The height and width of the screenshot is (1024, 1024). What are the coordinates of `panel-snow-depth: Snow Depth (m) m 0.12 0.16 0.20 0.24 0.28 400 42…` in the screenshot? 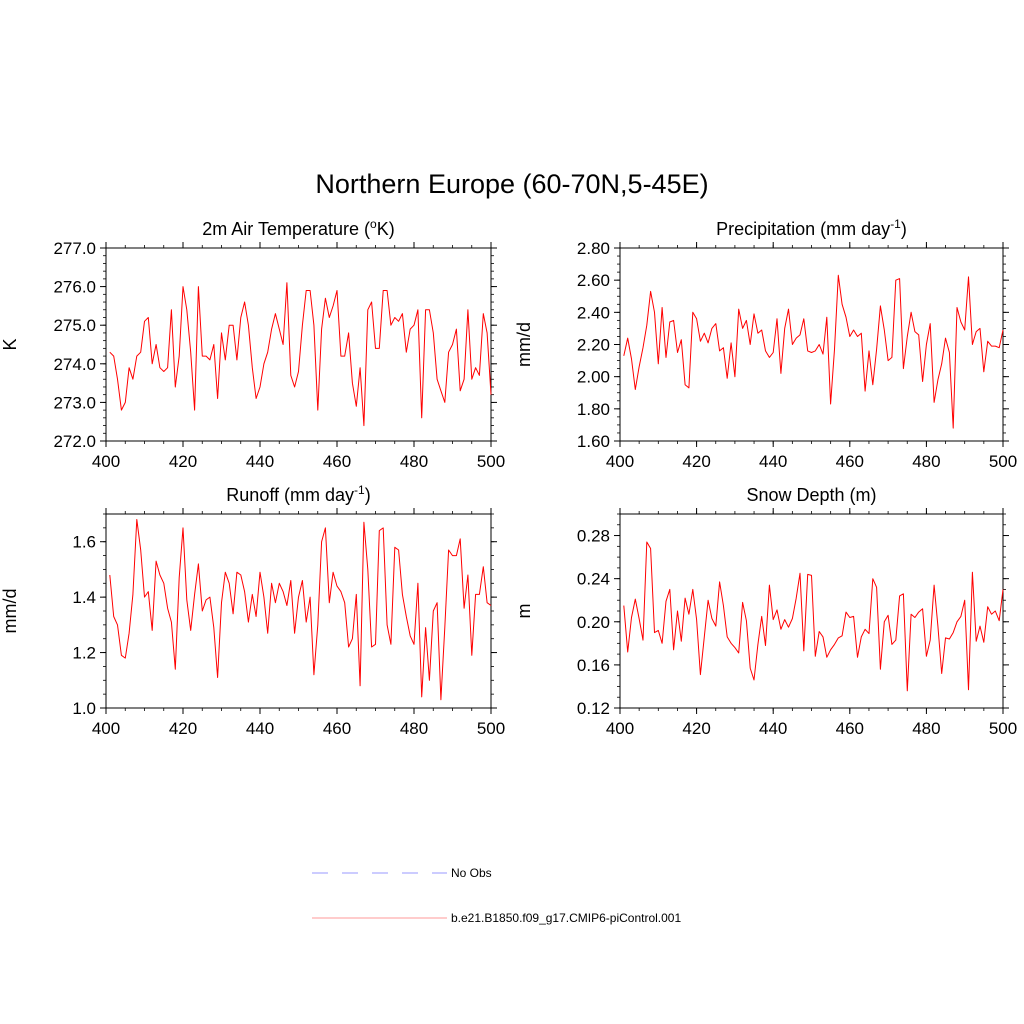 It's located at (765, 611).